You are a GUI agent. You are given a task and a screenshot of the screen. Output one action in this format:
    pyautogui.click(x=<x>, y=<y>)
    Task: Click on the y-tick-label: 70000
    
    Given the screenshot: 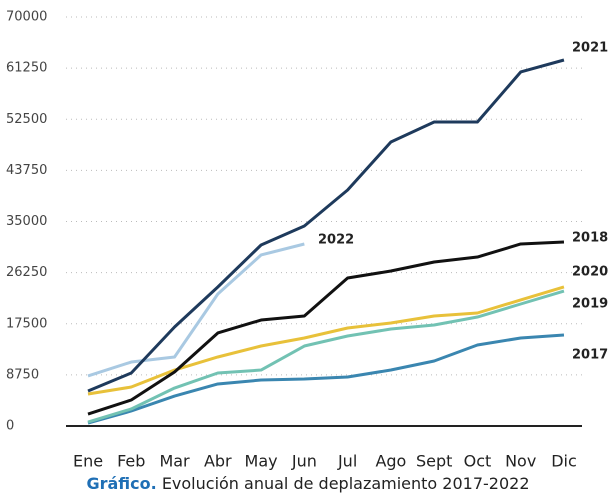 What is the action you would take?
    pyautogui.click(x=26, y=17)
    